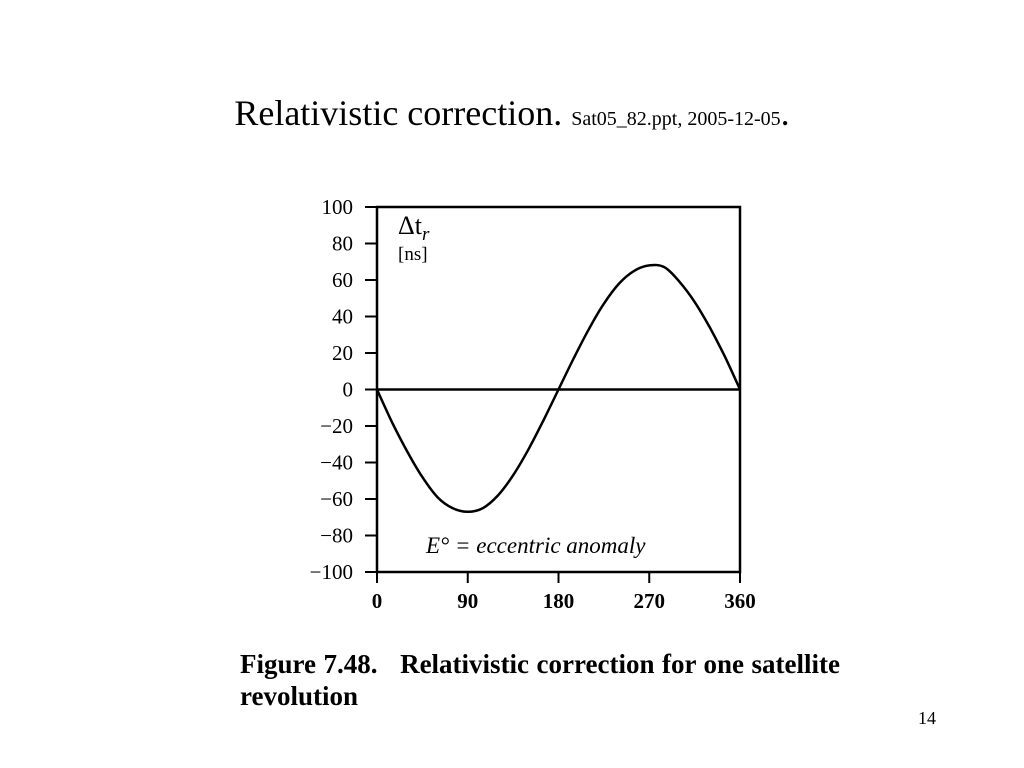 The height and width of the screenshot is (768, 1024). I want to click on y-tick-label: −60, so click(336, 499).